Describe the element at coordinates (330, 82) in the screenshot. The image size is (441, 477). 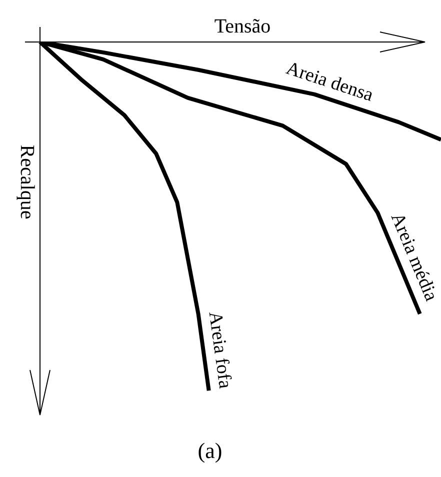
I see `text: Areia densa` at that location.